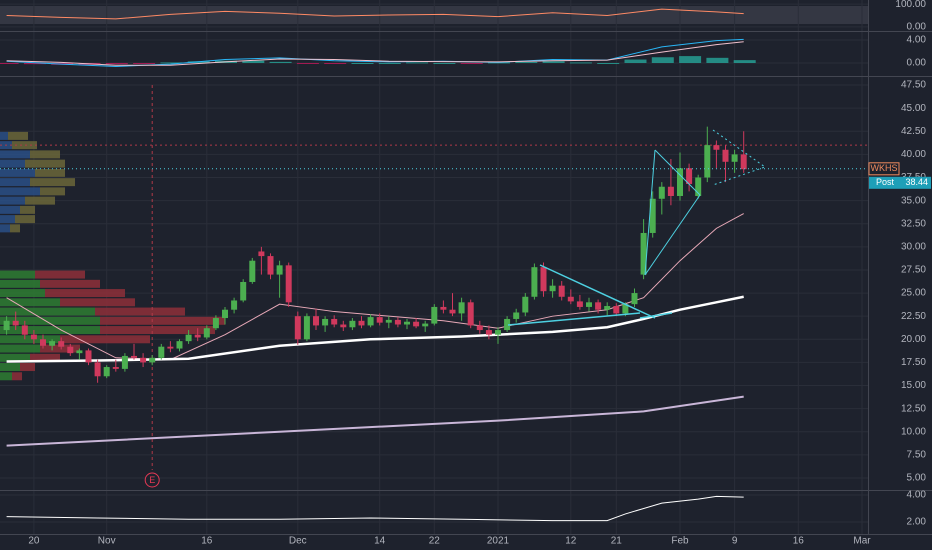  I want to click on earnings-label: E, so click(152, 480).